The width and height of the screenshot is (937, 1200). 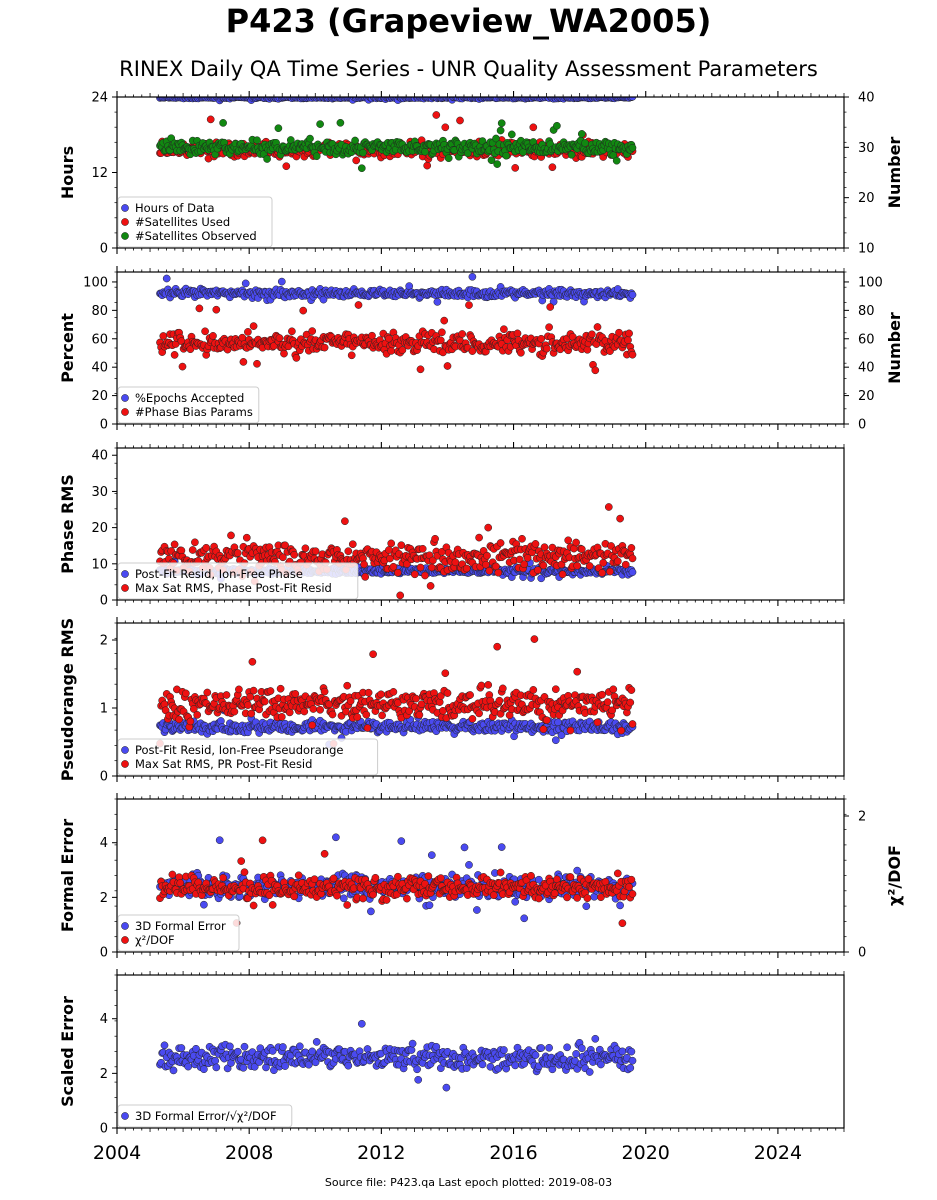 I want to click on y-axis-label: Pseudorange RMS, so click(x=67, y=699).